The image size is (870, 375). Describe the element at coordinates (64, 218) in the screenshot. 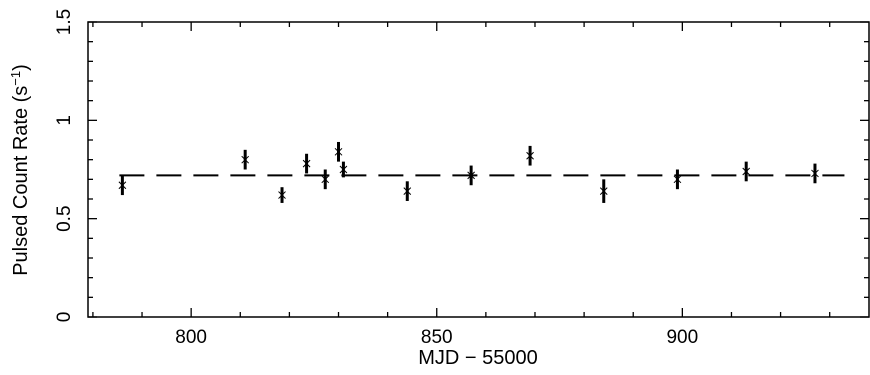

I see `y-tick-label: 0.5` at that location.